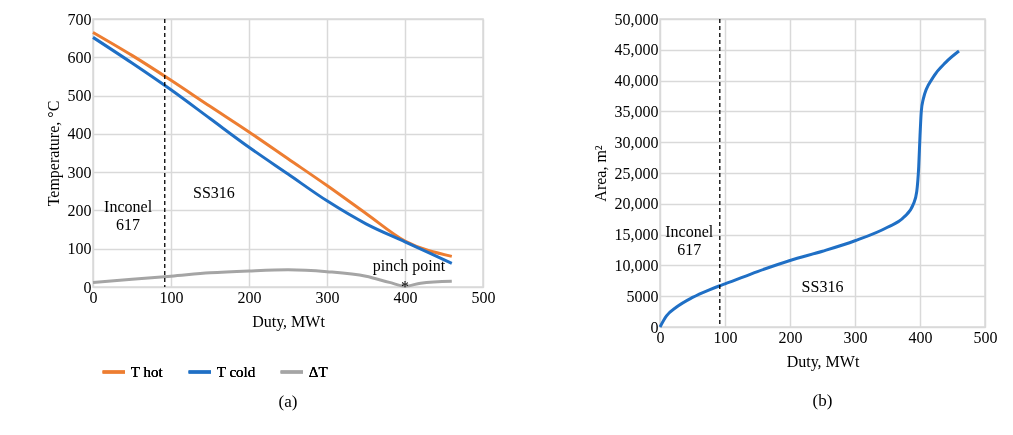 Image resolution: width=1013 pixels, height=435 pixels. I want to click on annotation: pinch point, so click(409, 265).